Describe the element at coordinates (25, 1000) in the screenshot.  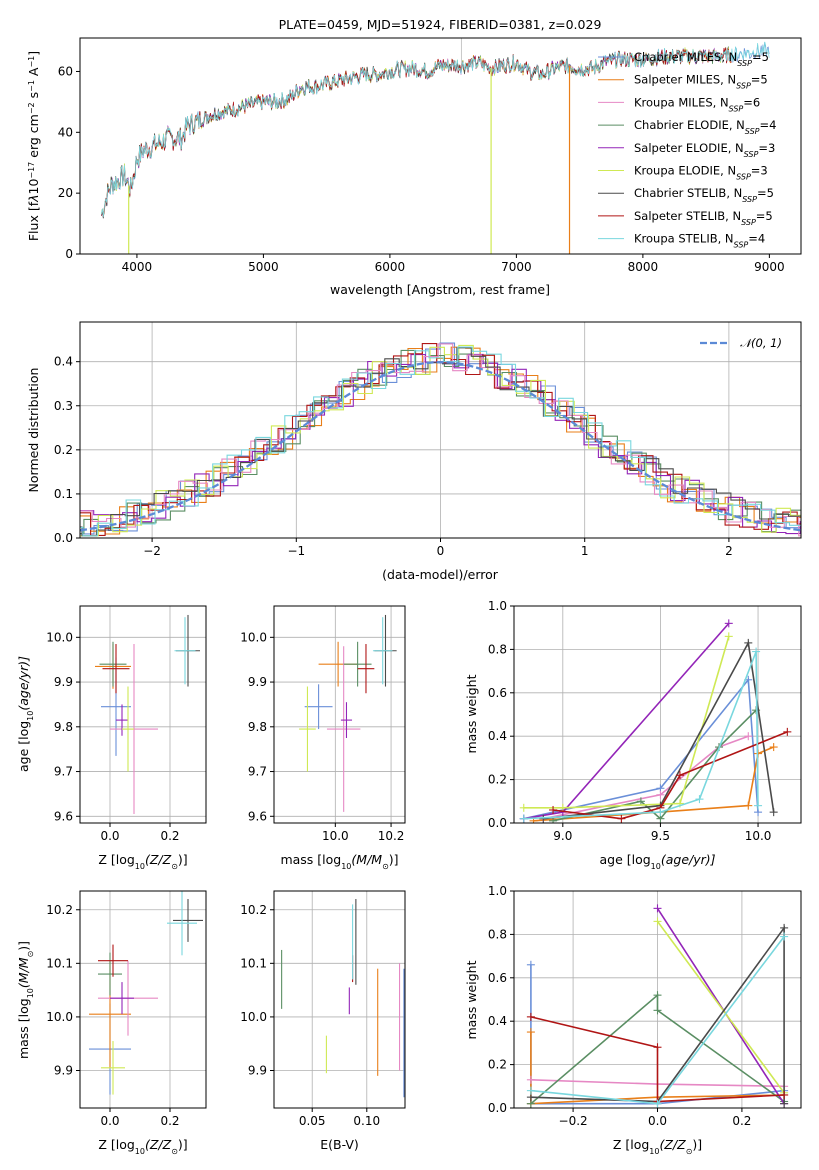
I see `y-axis-label: mass [log10(M/M⊙)]` at that location.